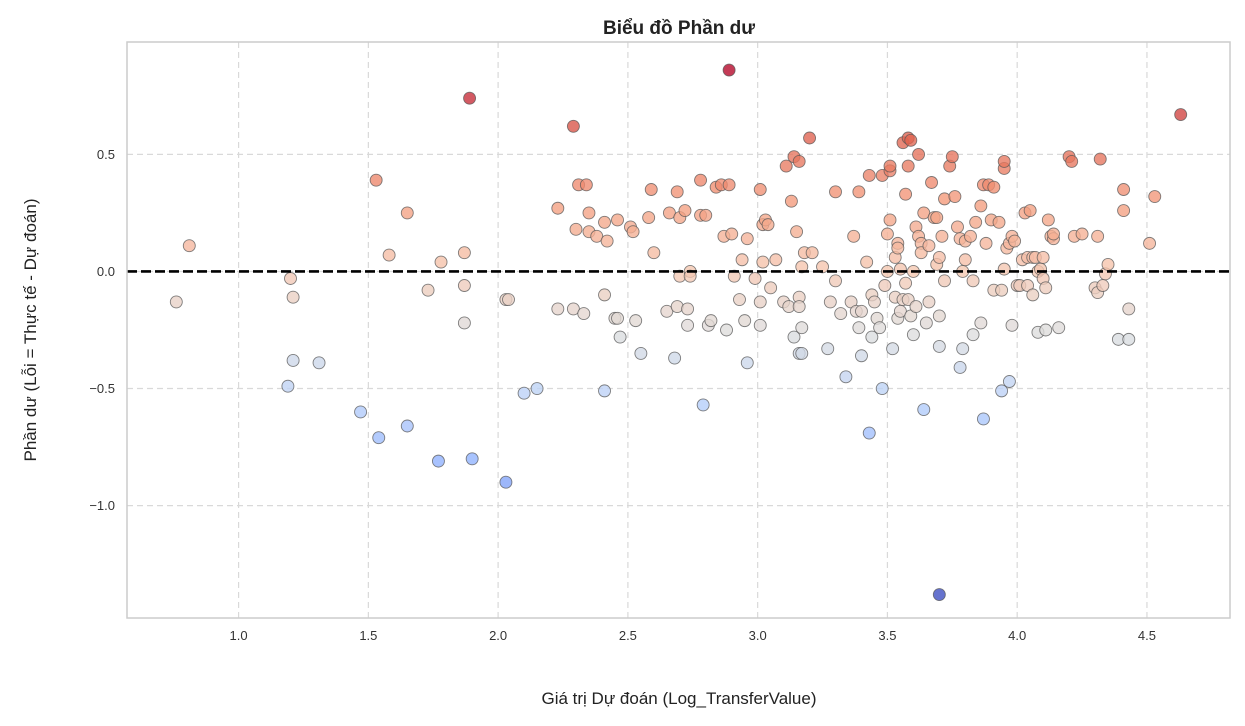 The width and height of the screenshot is (1245, 726). Describe the element at coordinates (693, 635) in the screenshot. I see `x-tick-labels: 1.0 1.5 2.0 2.5 3.0 3.5 4.0 4.5` at that location.